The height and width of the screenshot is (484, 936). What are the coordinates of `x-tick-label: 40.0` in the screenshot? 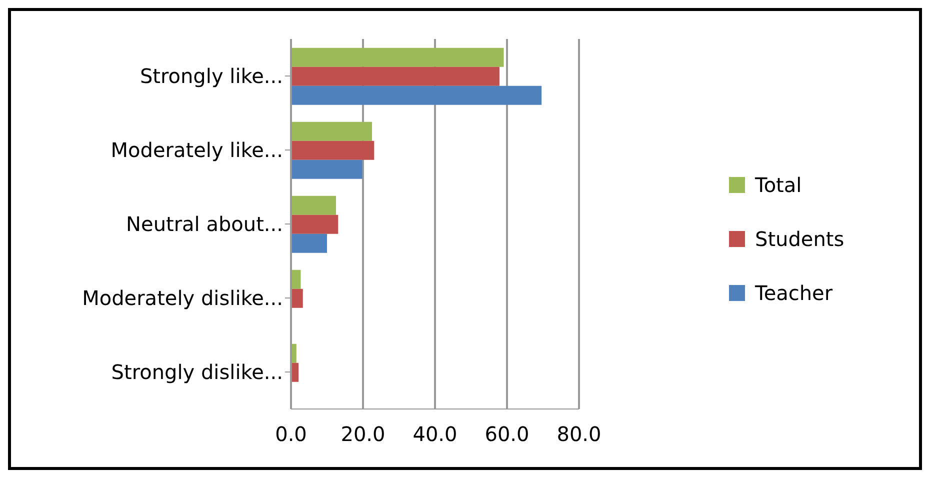 It's located at (435, 434).